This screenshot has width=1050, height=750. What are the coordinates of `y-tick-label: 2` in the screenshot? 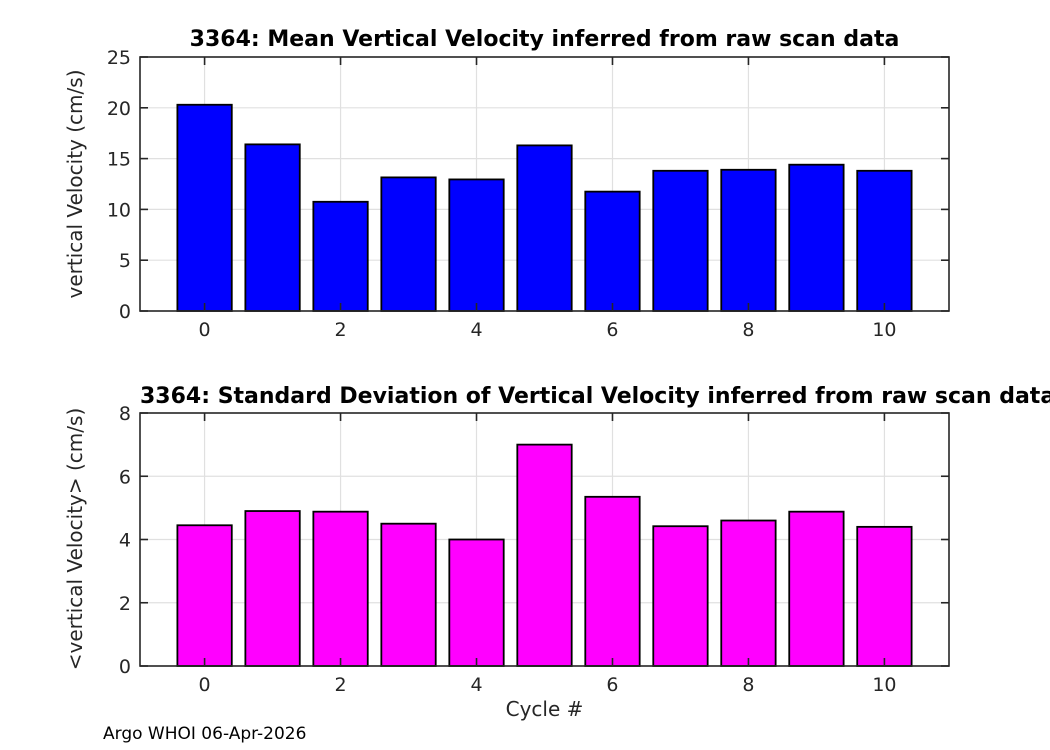 It's located at (125, 604).